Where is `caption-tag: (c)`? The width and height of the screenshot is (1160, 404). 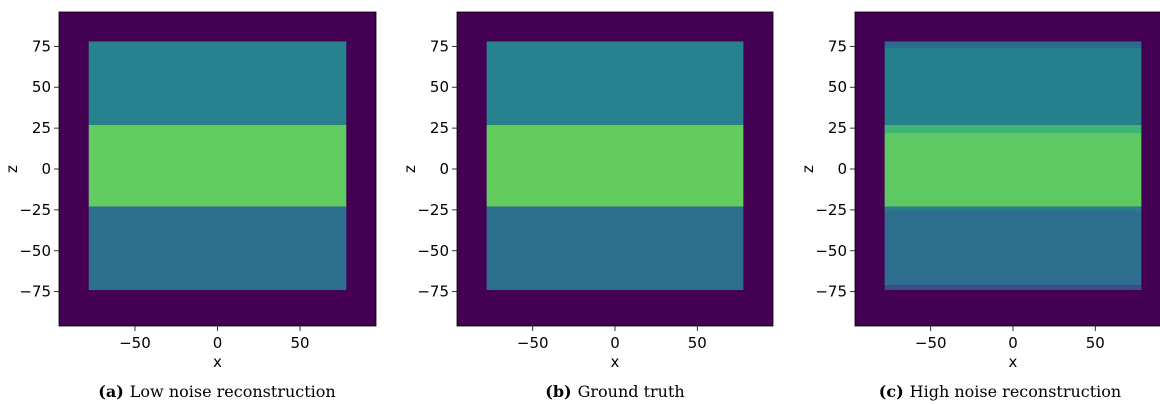
caption-tag: (c) is located at coordinates (891, 391).